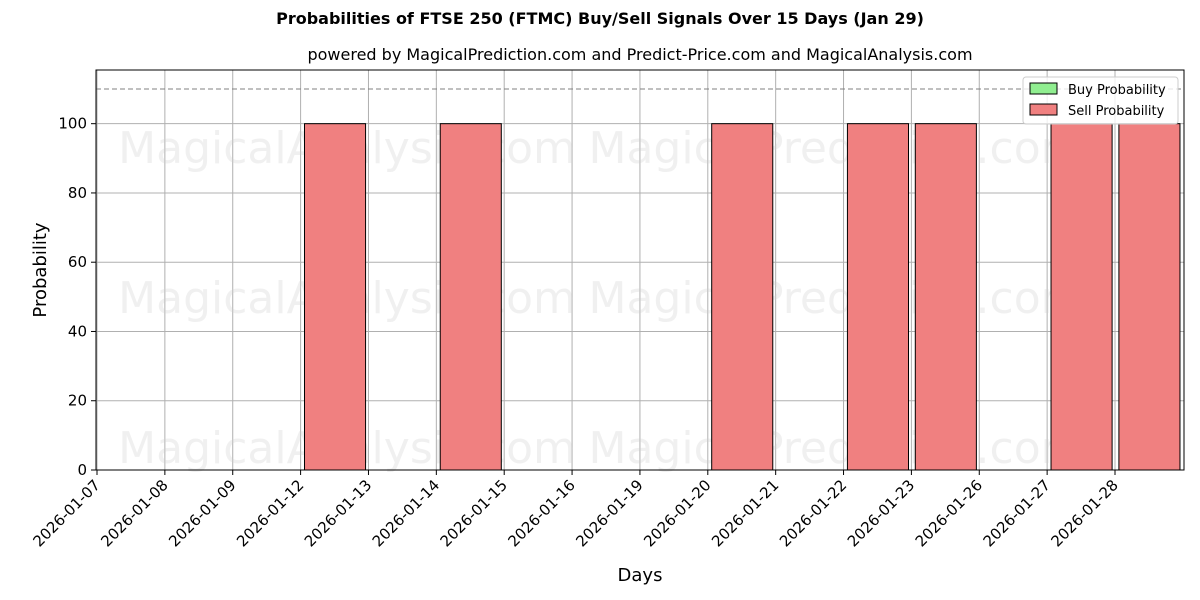 Image resolution: width=1200 pixels, height=600 pixels. What do you see at coordinates (406, 513) in the screenshot?
I see `x-tick-label: 2026-01-14` at bounding box center [406, 513].